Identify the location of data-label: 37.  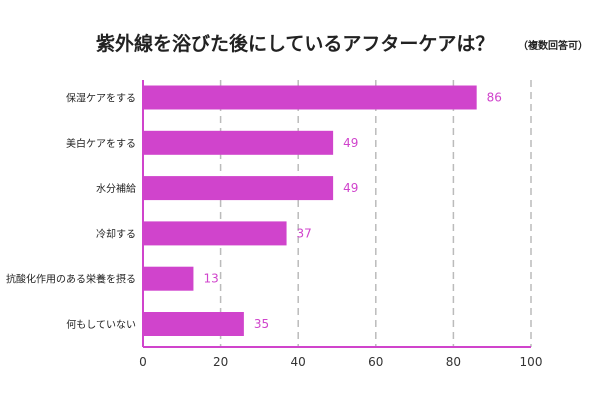
(304, 233).